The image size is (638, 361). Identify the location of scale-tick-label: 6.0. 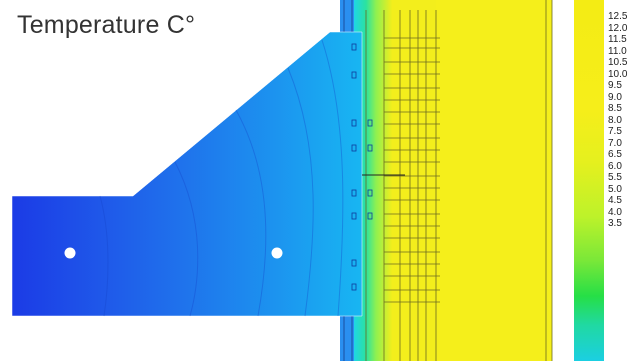
(615, 166).